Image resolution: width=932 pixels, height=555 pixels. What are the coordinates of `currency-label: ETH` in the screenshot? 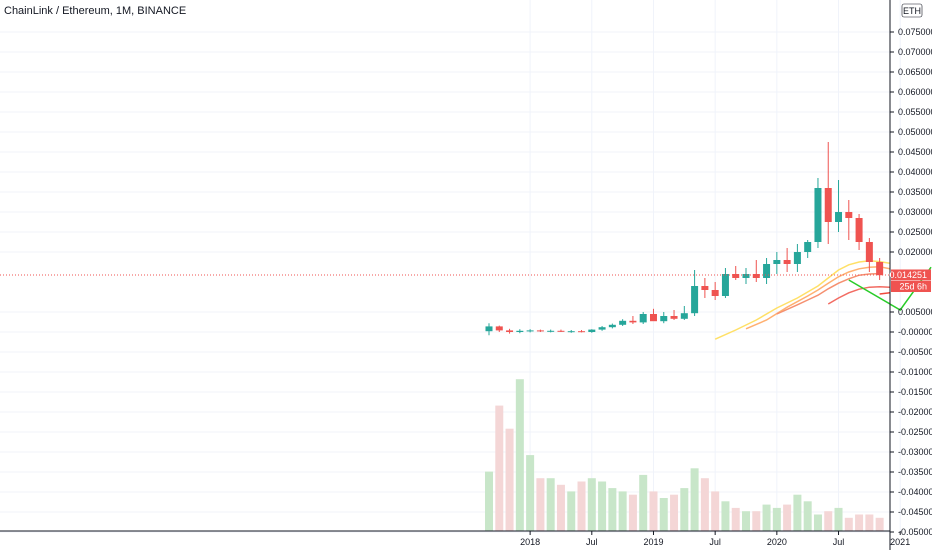 It's located at (912, 11).